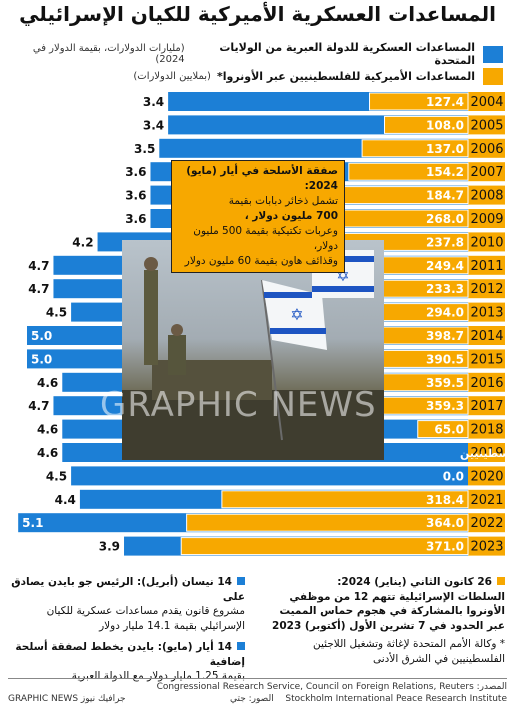  Describe the element at coordinates (56, 476) in the screenshot. I see `military-value-label: 4.5` at that location.